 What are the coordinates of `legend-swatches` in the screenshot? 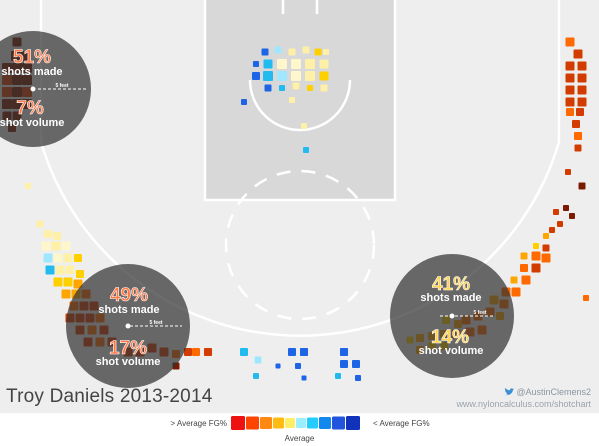 It's located at (295, 423).